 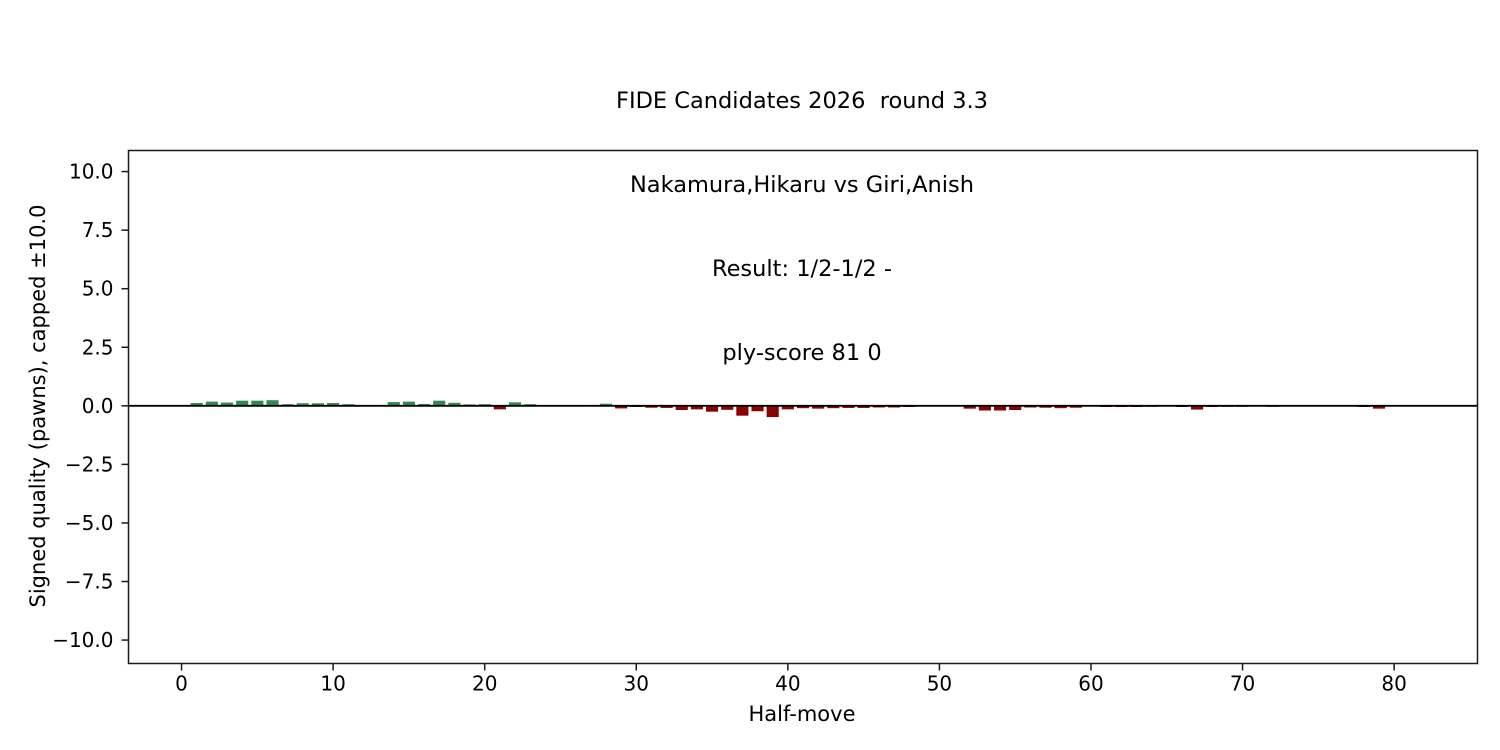 What do you see at coordinates (98, 230) in the screenshot?
I see `y-tick-label: 7.5` at bounding box center [98, 230].